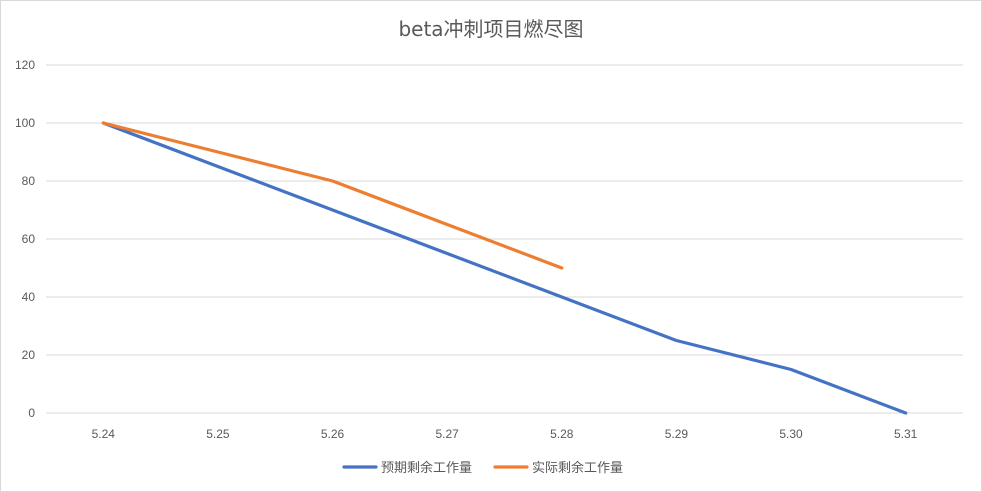  What do you see at coordinates (25, 65) in the screenshot?
I see `y-tick-label: 120` at bounding box center [25, 65].